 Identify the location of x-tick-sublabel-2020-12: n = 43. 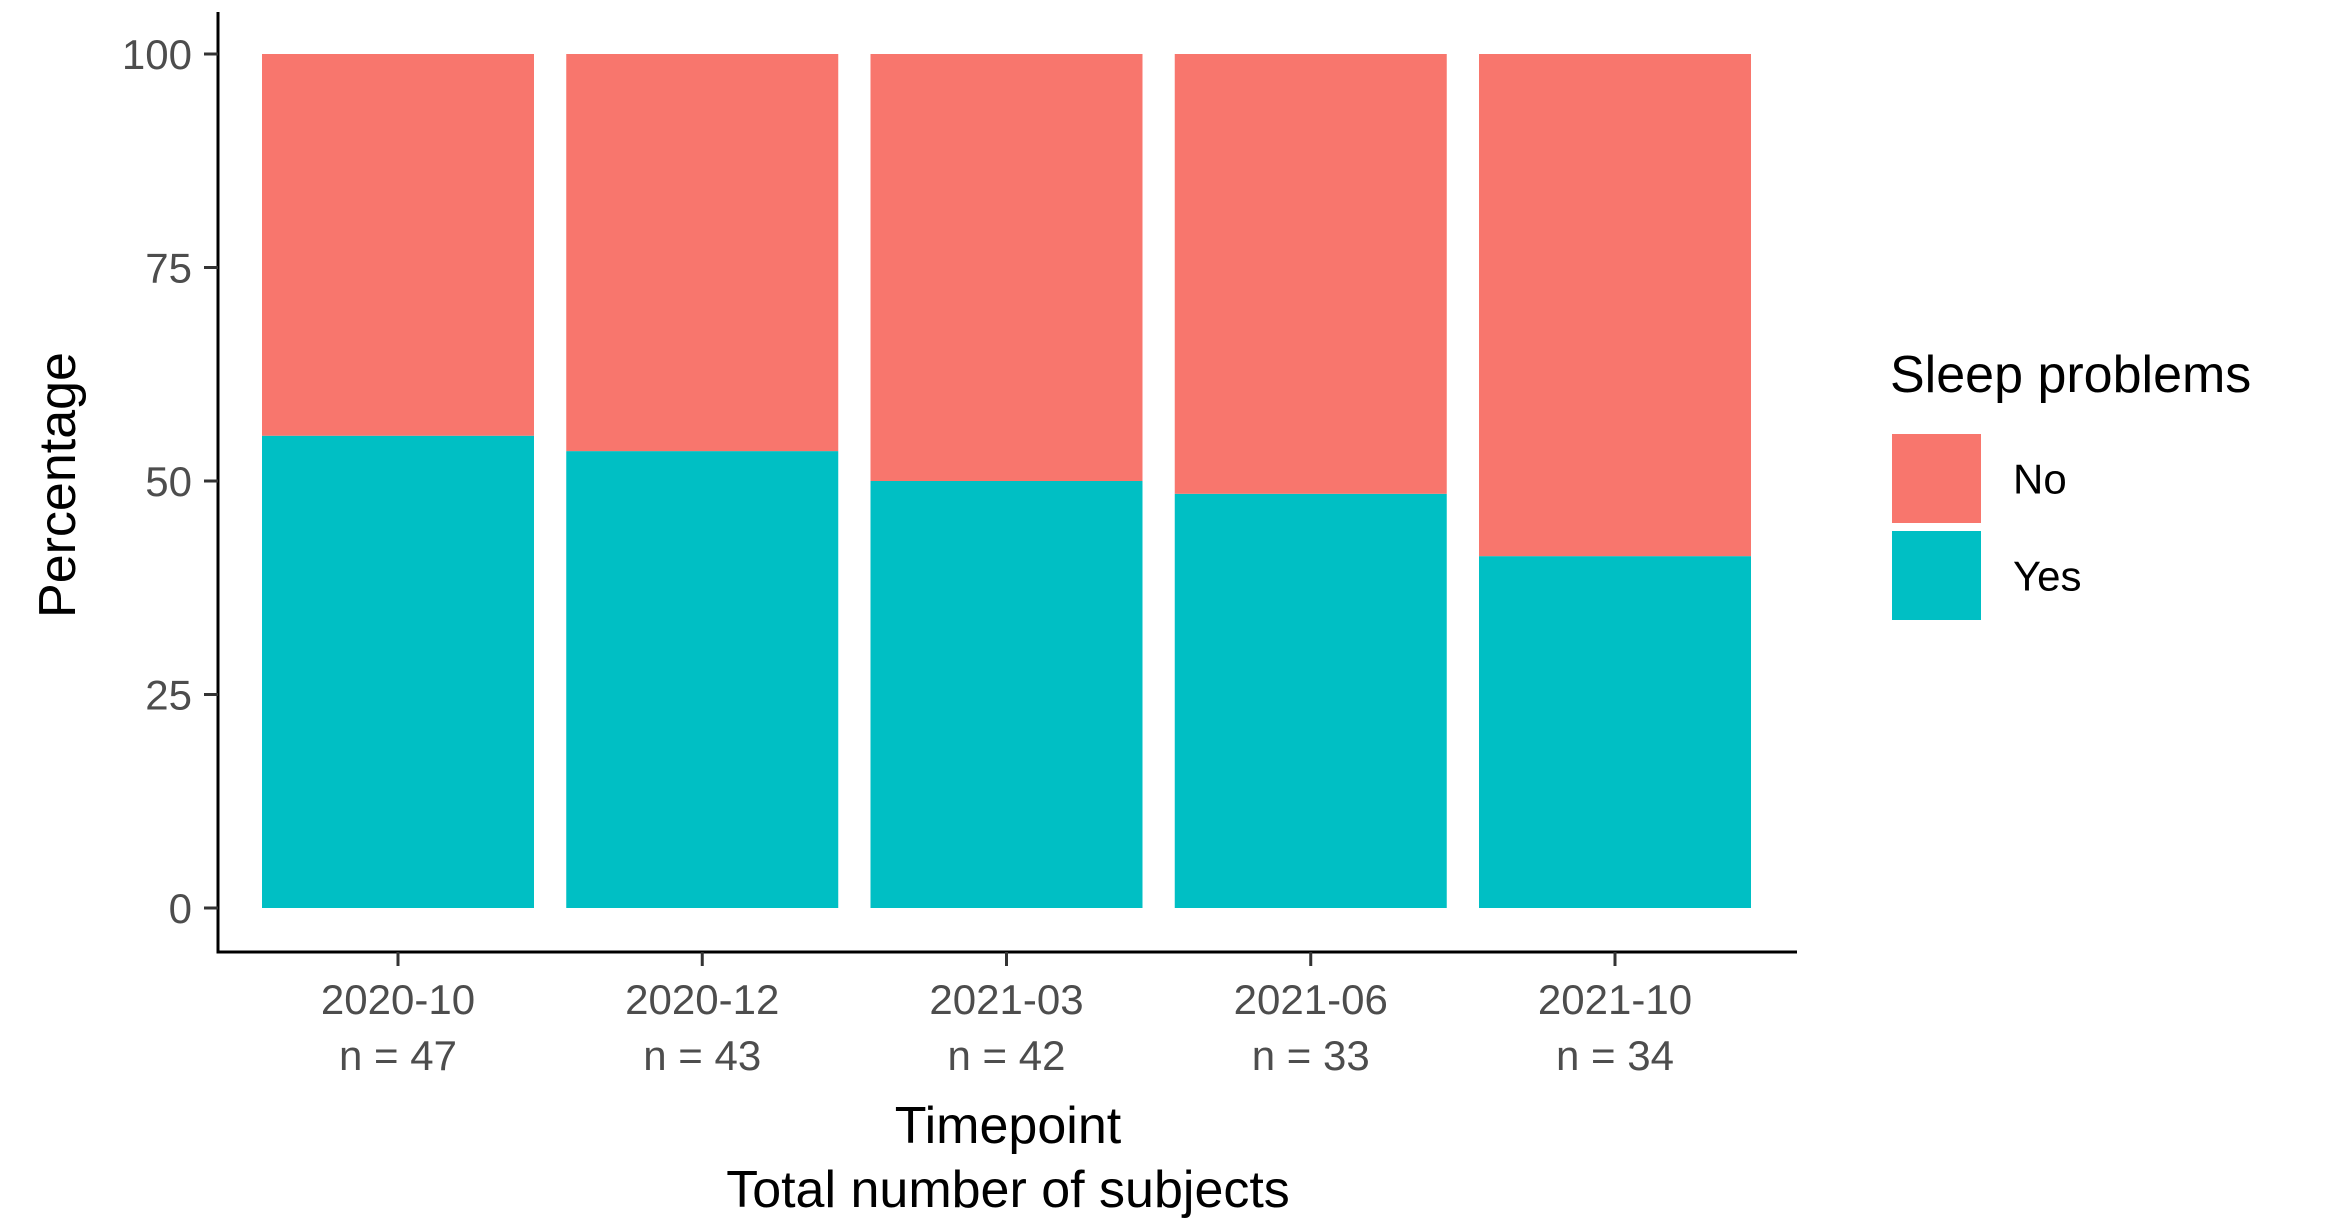
(702, 1055).